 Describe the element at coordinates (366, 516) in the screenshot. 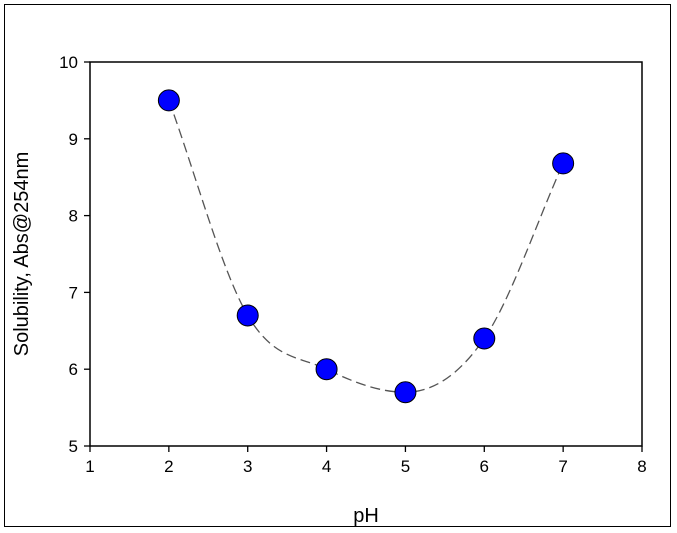

I see `x-axis-title: pH` at that location.